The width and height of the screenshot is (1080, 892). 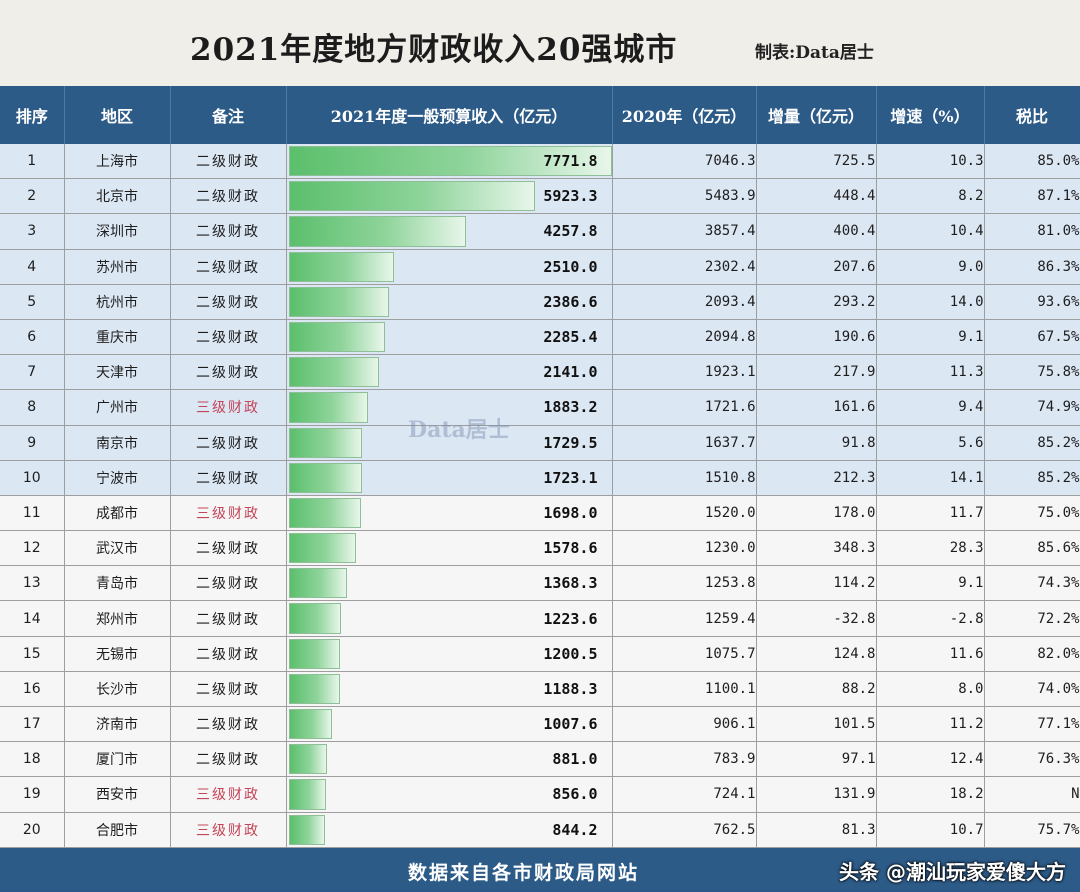 I want to click on revenue-2021-cell: 1368.3, so click(x=449, y=583).